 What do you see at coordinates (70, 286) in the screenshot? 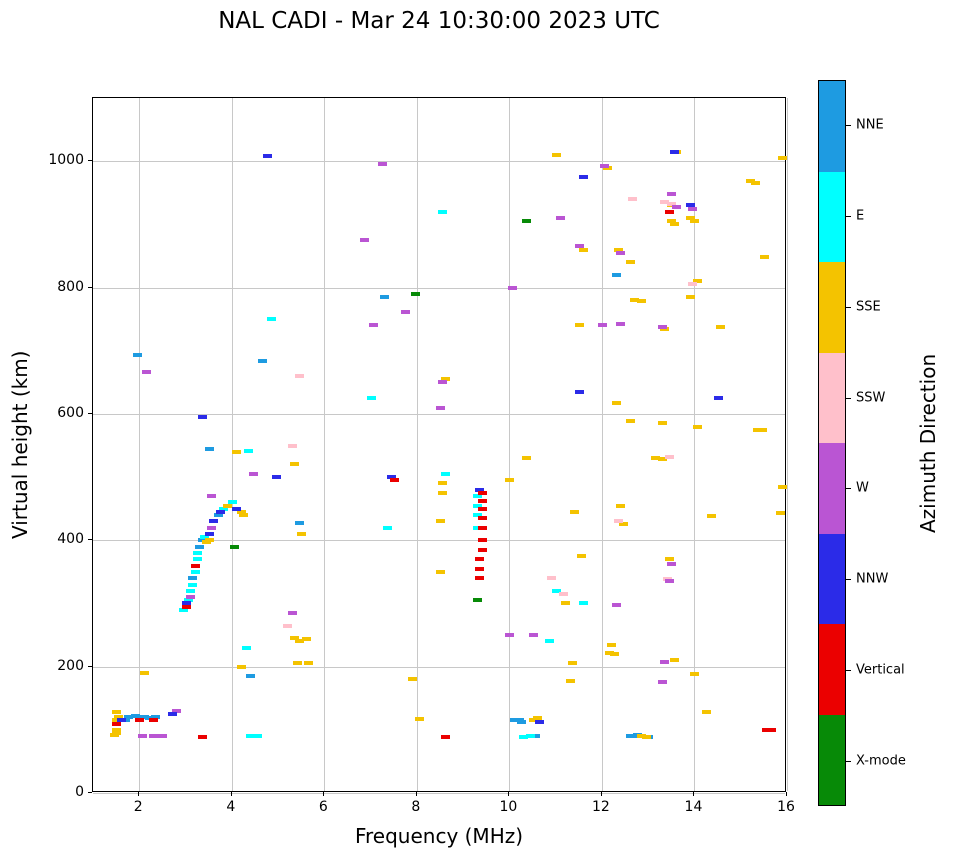
I see `y-tick-label: 800` at bounding box center [70, 286].